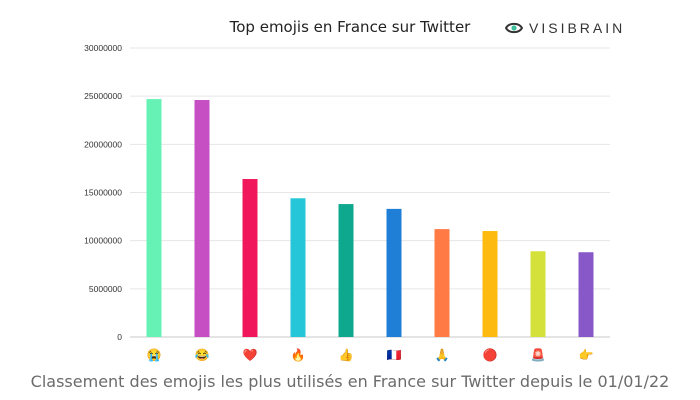 The image size is (700, 400). What do you see at coordinates (105, 289) in the screenshot?
I see `y-tick-label: 5000000` at bounding box center [105, 289].